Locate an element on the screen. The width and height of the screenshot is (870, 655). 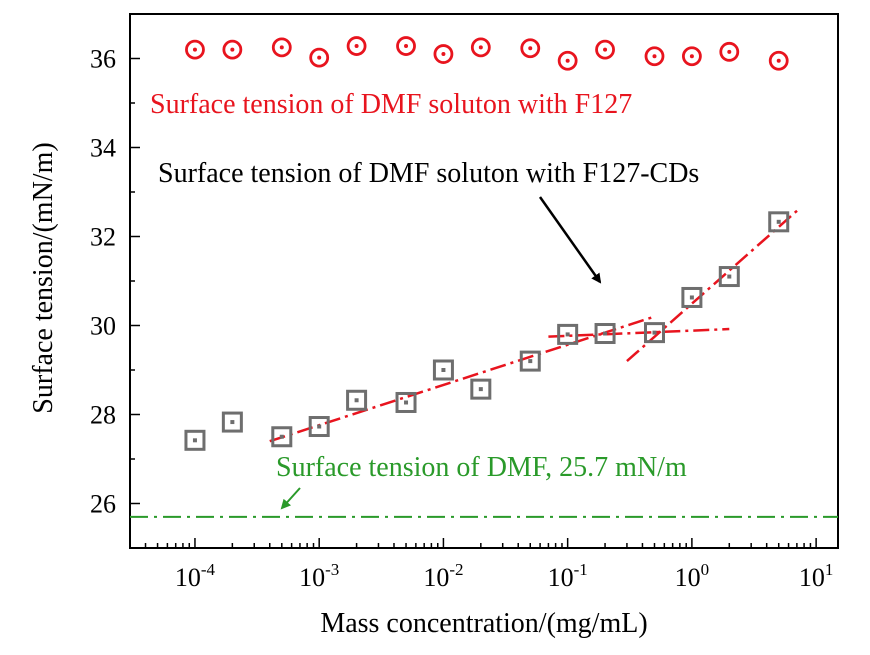
x-tick-label: 10⁰ is located at coordinates (692, 576).